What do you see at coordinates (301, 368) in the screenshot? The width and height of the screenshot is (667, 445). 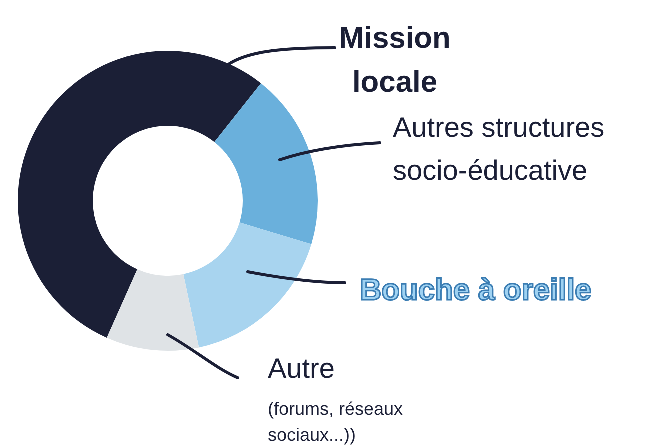 I see `slice-label: Autre` at bounding box center [301, 368].